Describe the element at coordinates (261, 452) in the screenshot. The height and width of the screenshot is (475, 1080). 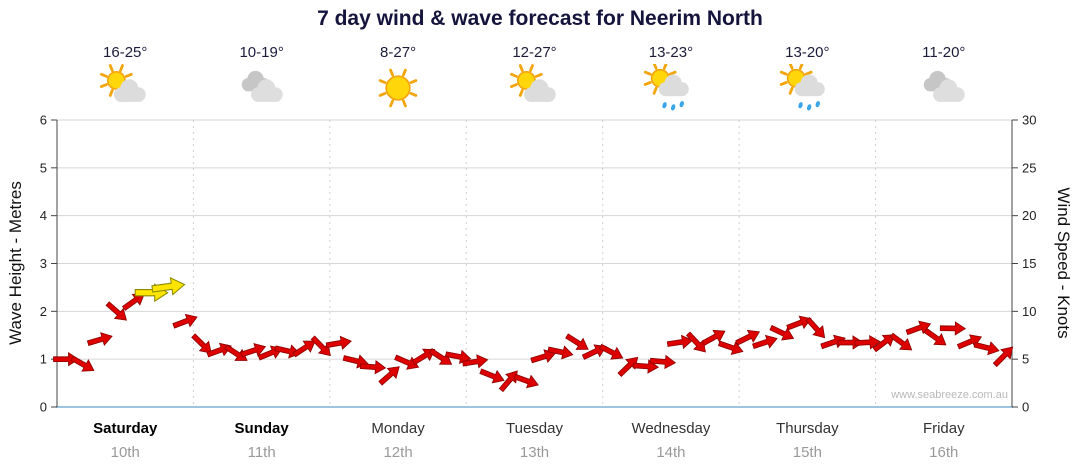
I see `day-date: 11th` at that location.